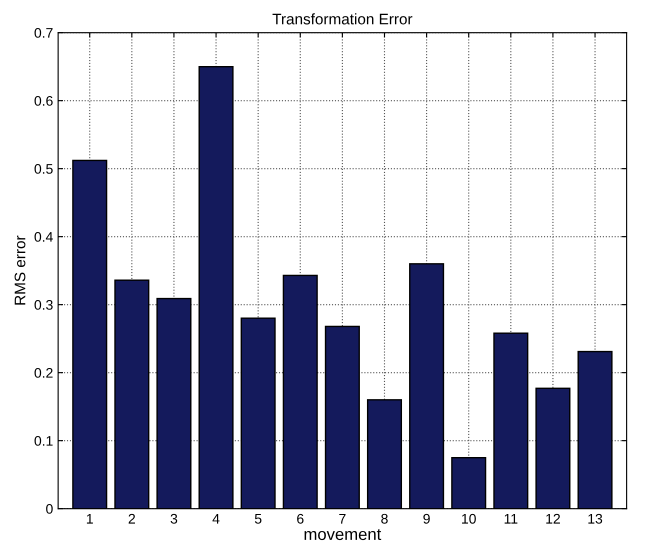  What do you see at coordinates (300, 519) in the screenshot?
I see `x-tick-label: 6` at bounding box center [300, 519].